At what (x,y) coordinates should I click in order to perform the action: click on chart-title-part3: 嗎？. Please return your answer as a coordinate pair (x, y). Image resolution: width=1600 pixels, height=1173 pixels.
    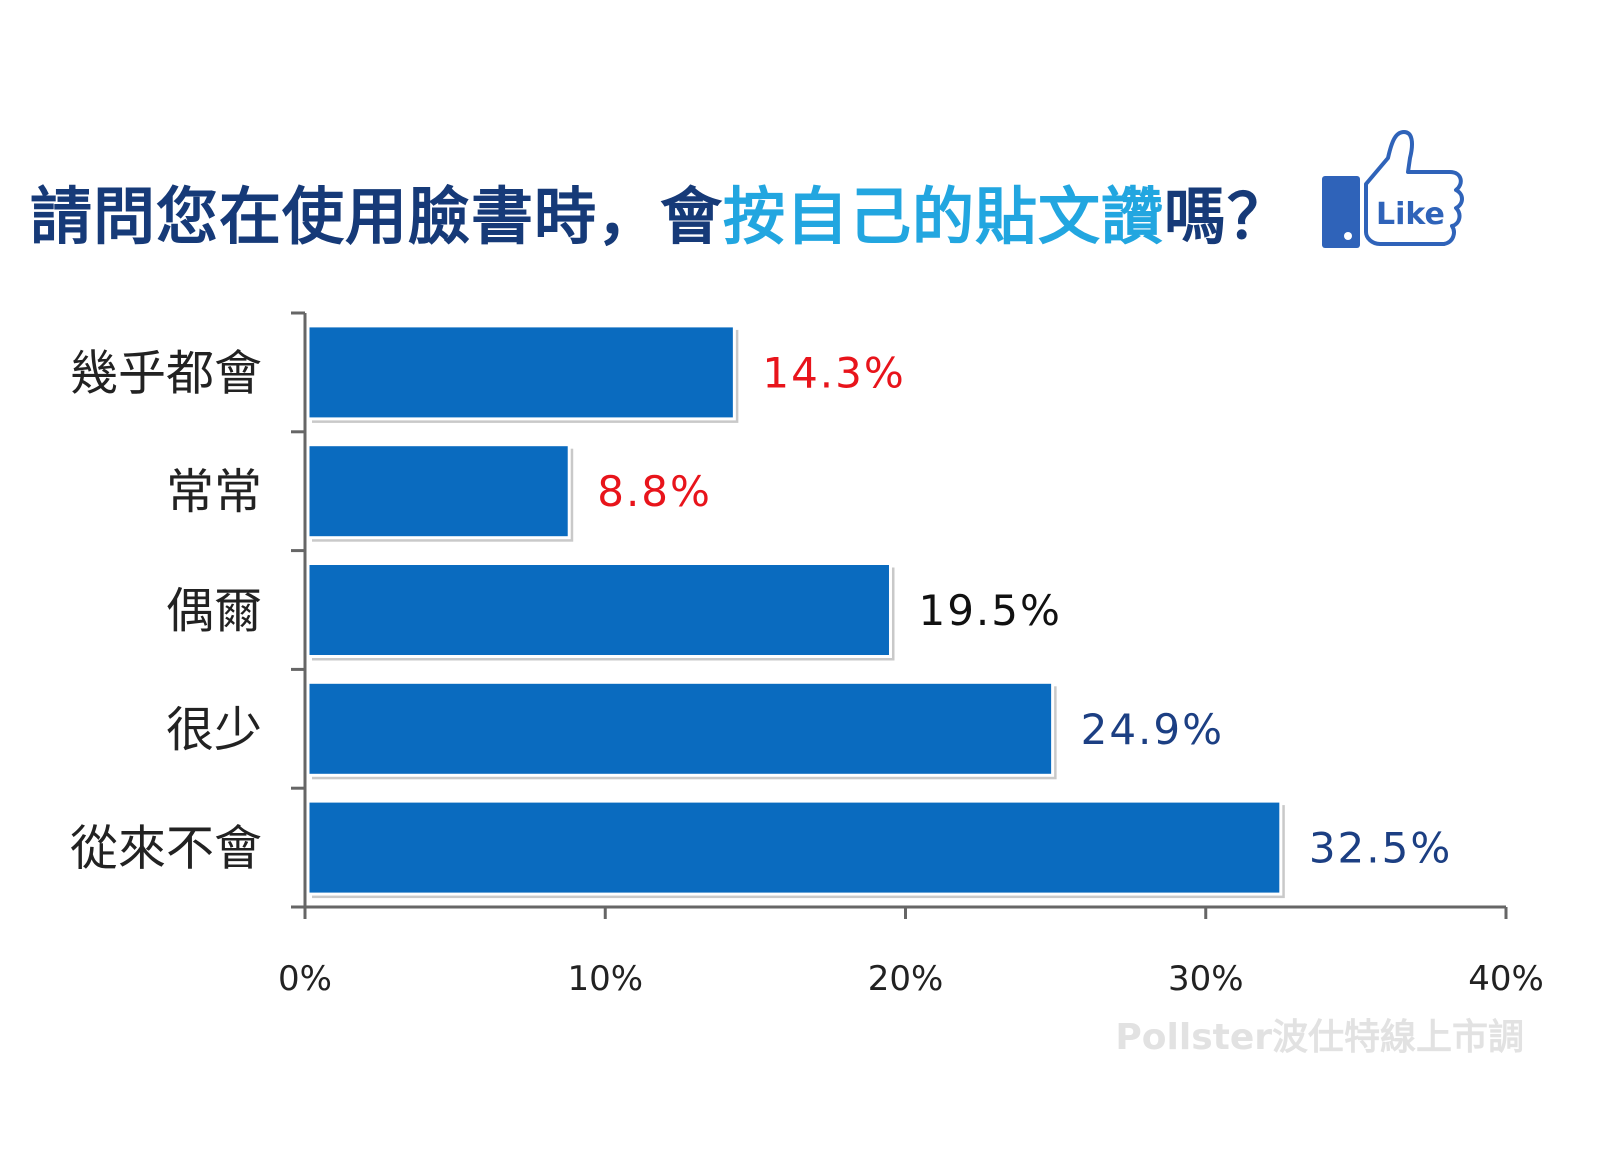
    Looking at the image, I should click on (1227, 216).